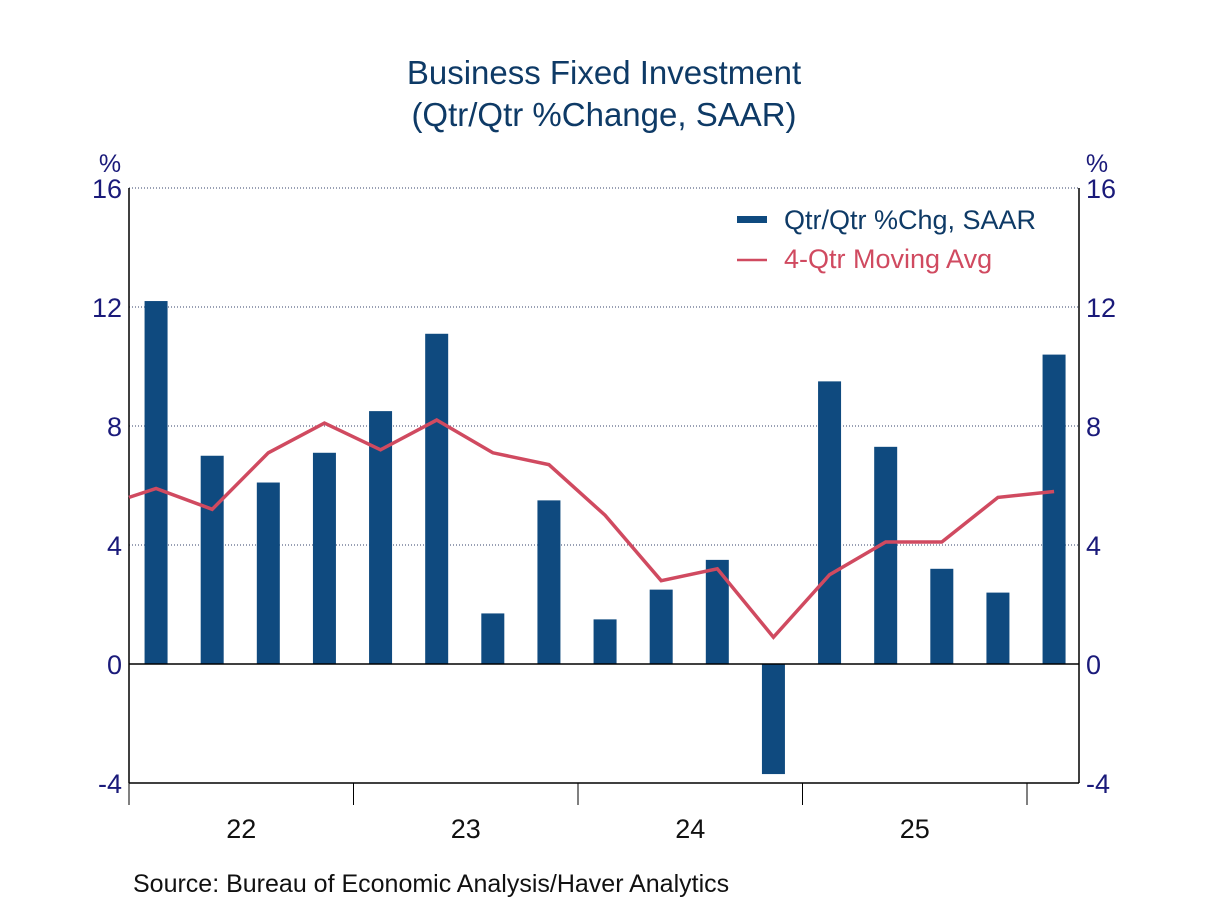  I want to click on y-tick-label-right: 0, so click(1093, 665).